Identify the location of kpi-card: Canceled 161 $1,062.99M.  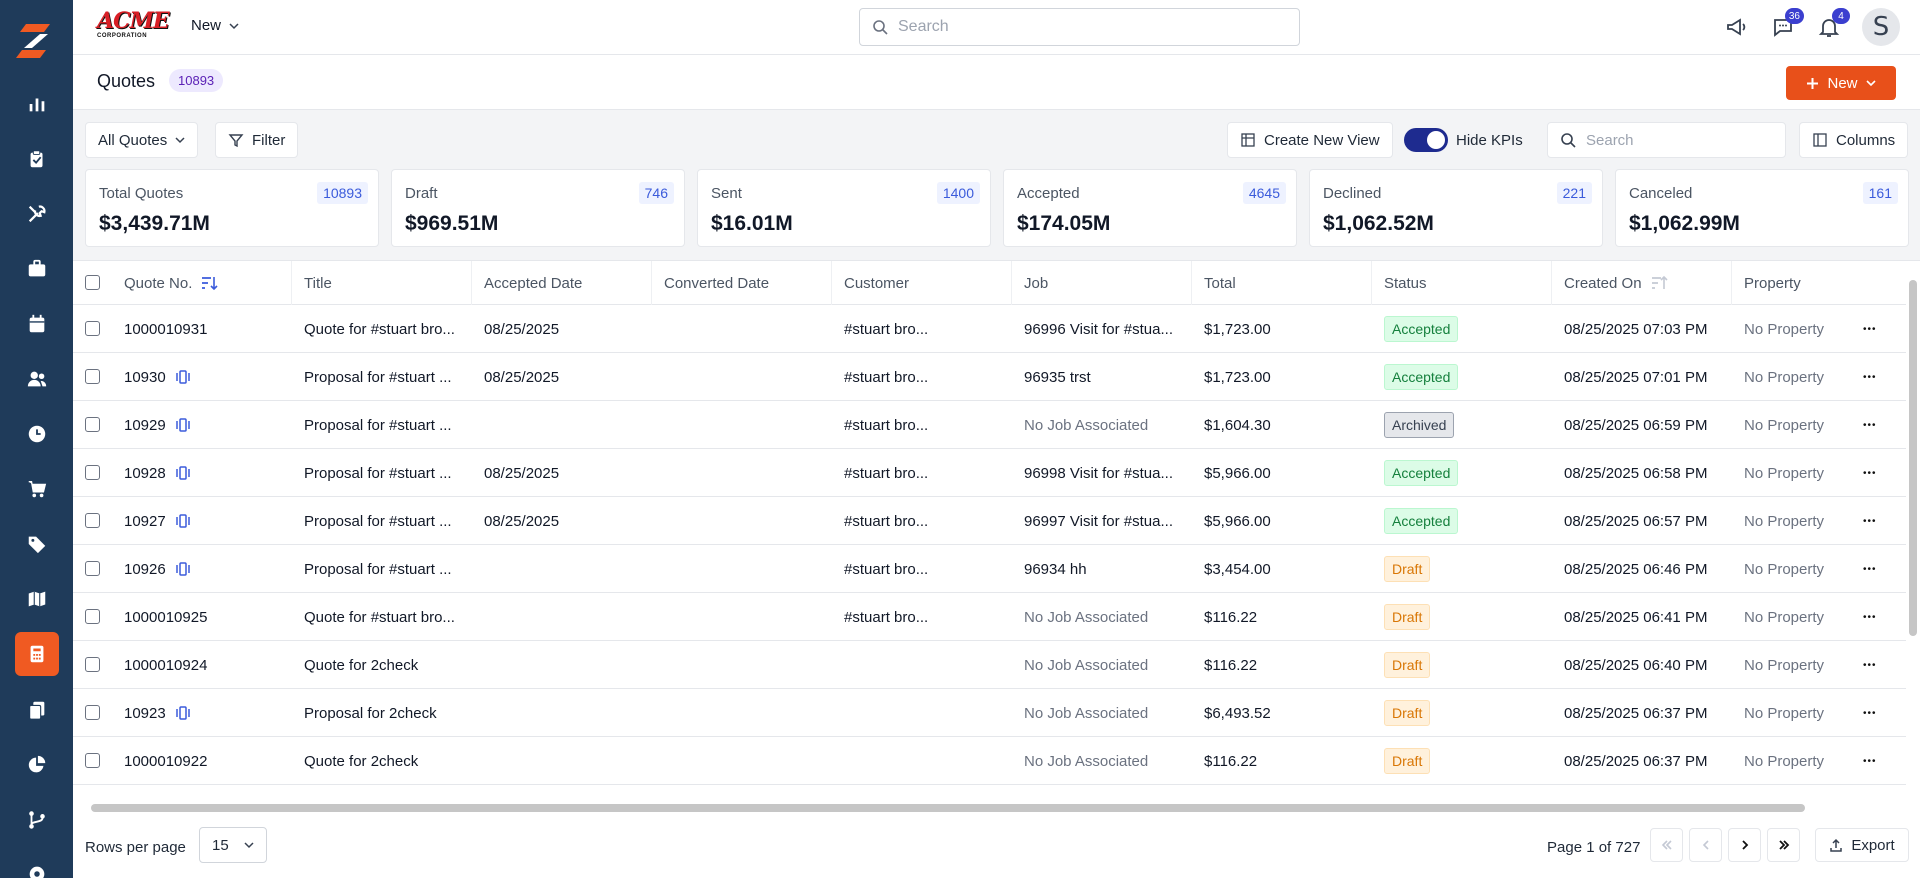
(1762, 208).